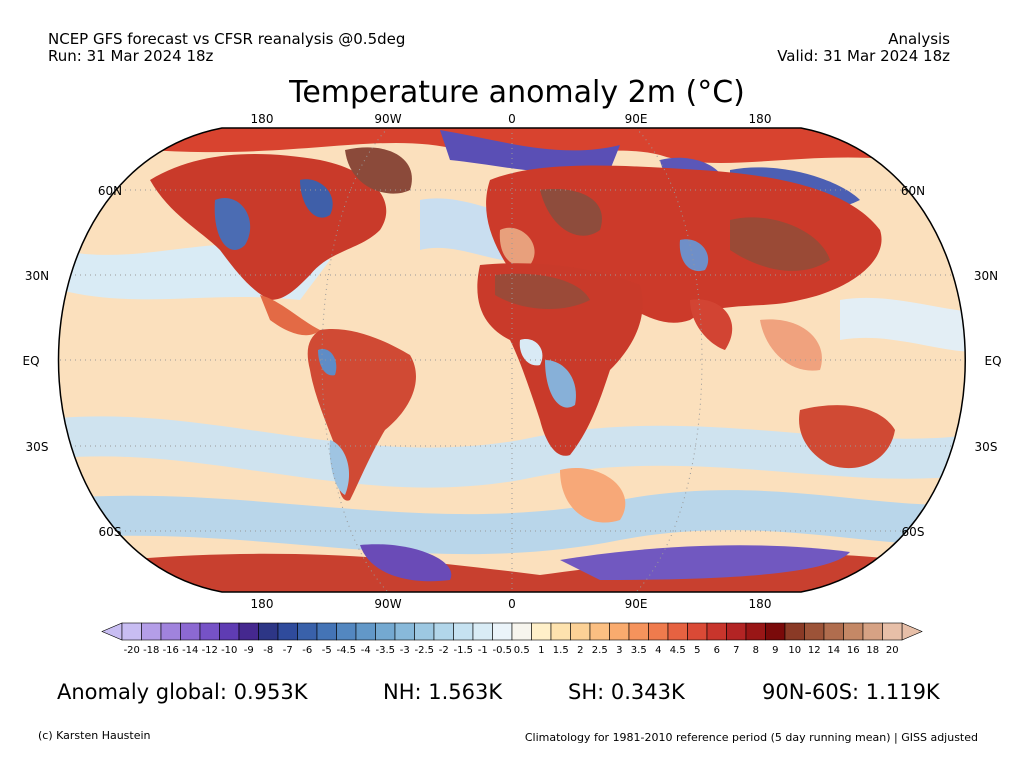  What do you see at coordinates (678, 650) in the screenshot?
I see `colorbar-tick-label: 4.5` at bounding box center [678, 650].